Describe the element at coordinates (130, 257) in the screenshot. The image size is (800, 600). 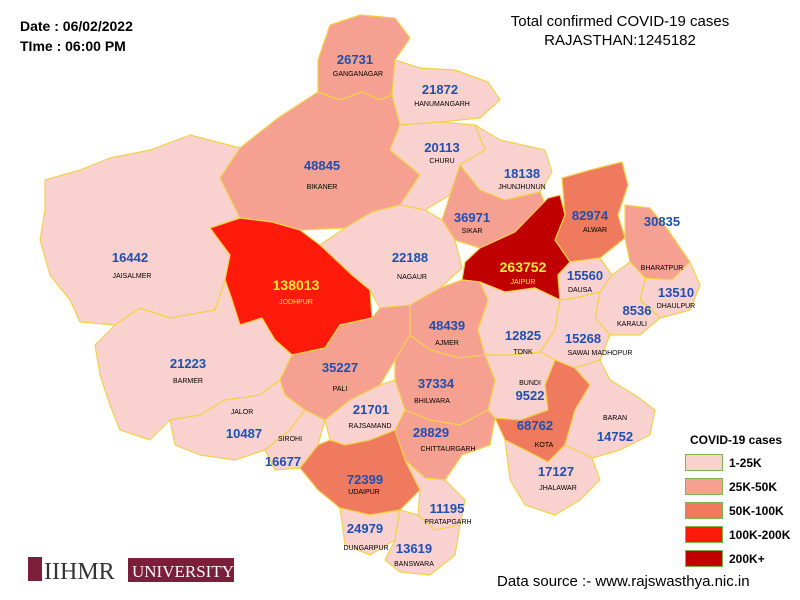
I see `case-count-jaisalmer: 16442` at that location.